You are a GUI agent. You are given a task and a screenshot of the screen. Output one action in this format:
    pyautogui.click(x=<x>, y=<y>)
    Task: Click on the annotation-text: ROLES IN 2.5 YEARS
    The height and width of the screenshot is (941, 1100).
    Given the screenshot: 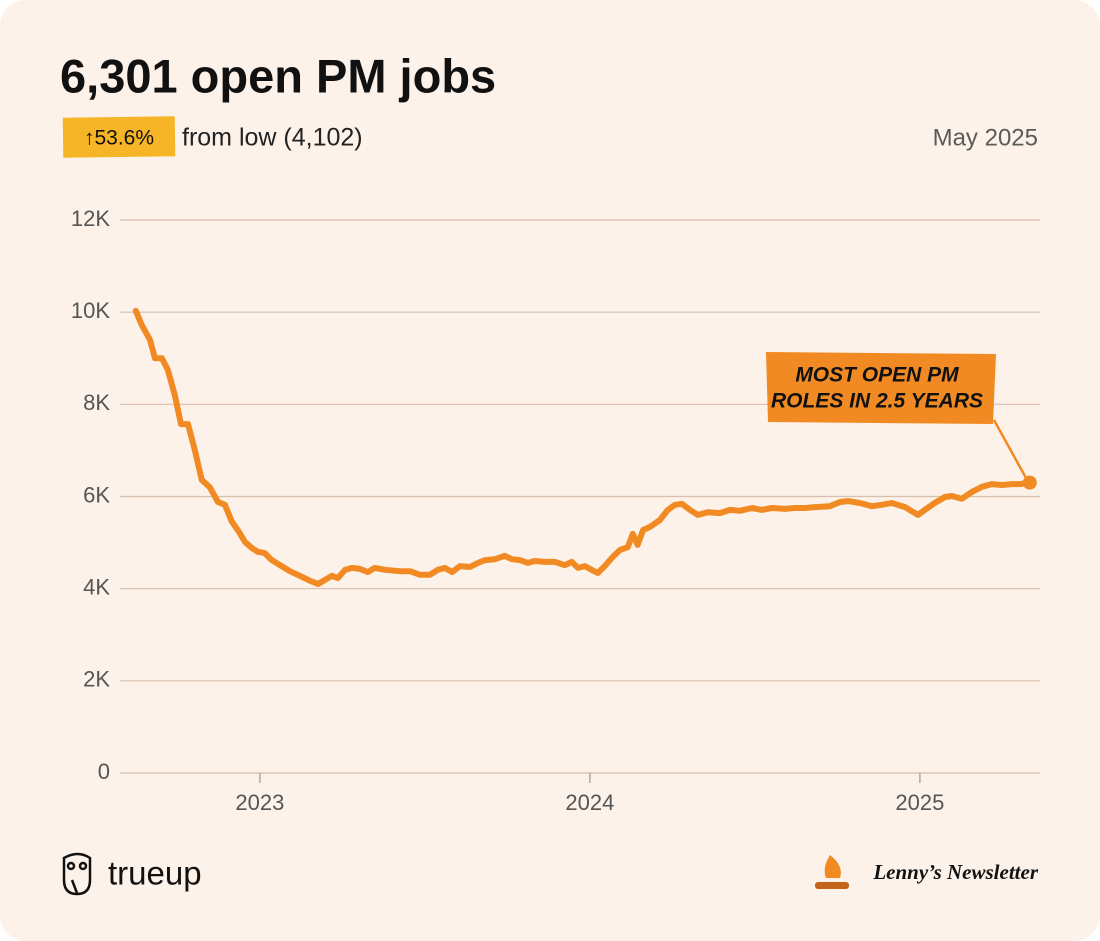 What is the action you would take?
    pyautogui.click(x=877, y=401)
    